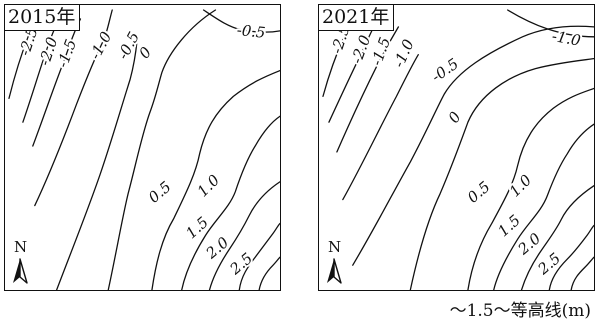 This screenshot has height=325, width=597. Describe the element at coordinates (520, 311) in the screenshot. I see `contour-legend: ～1.5～等高线(m)` at that location.